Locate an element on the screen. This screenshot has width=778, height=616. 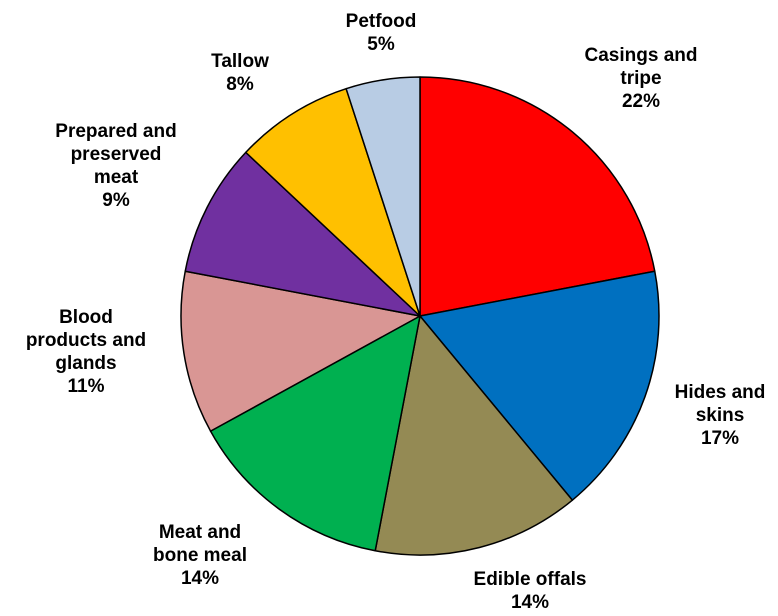
slice-percent: 5% is located at coordinates (381, 44).